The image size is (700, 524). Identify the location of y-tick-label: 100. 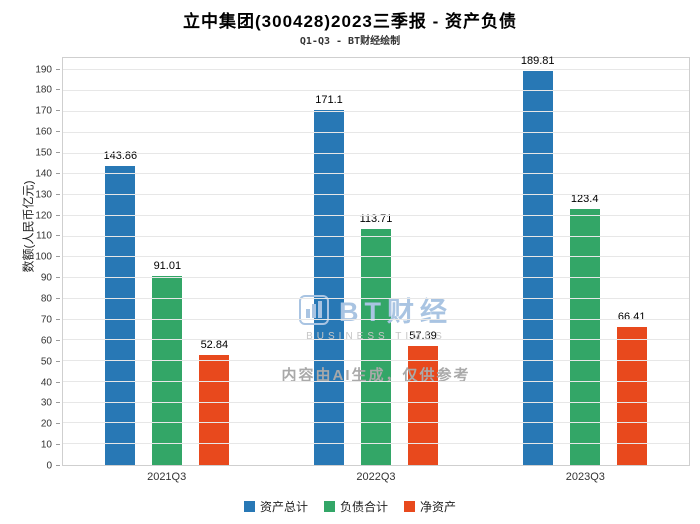
(43, 257).